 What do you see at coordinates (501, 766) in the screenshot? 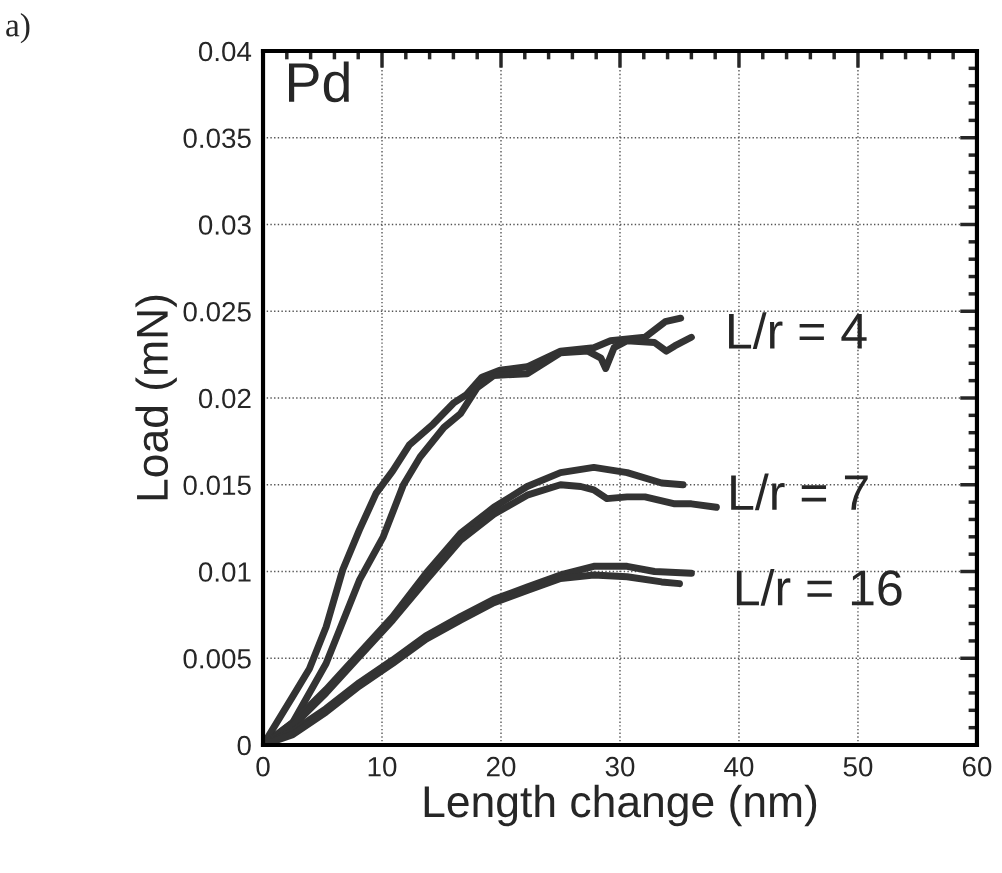
I see `x-tick-label: 20` at bounding box center [501, 766].